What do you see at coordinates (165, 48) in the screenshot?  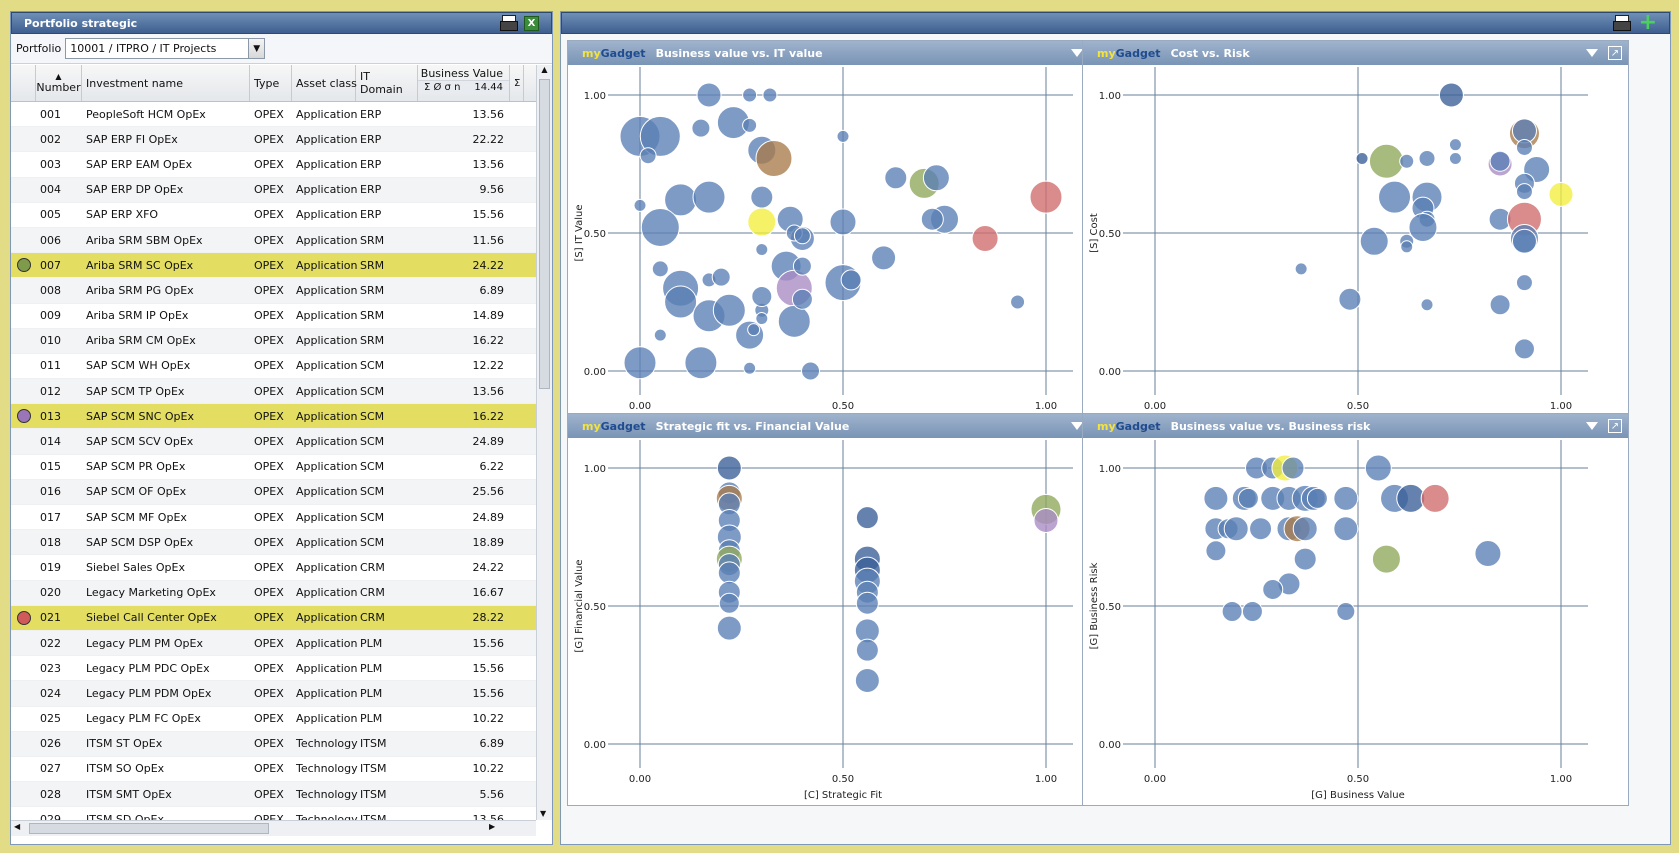 I see `portfolio-select: 10001 / ITPRO / IT Projects ▼` at bounding box center [165, 48].